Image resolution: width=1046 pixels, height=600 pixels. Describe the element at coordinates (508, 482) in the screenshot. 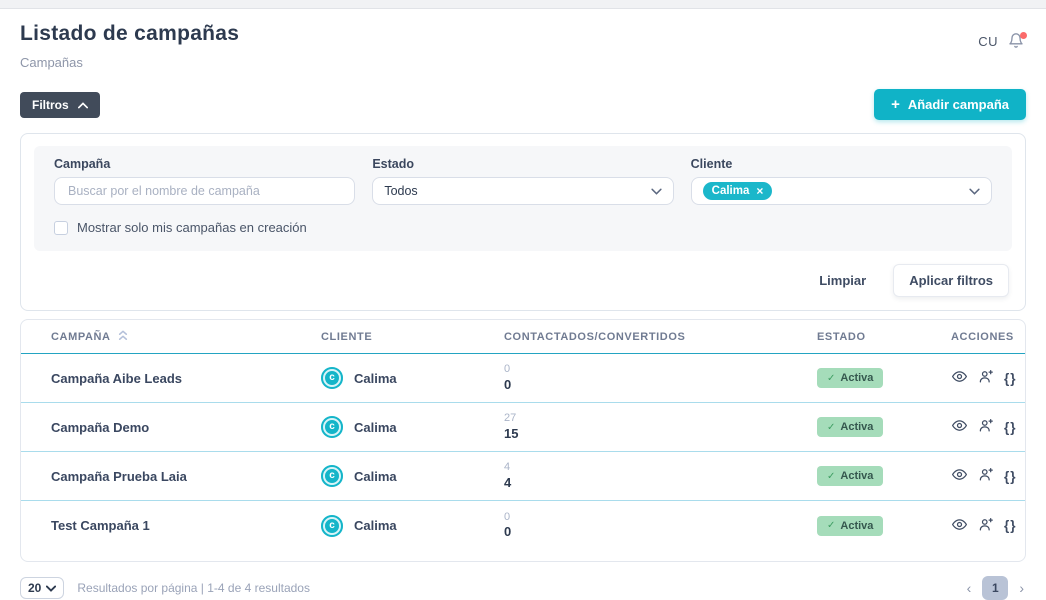

I see `converted-count: 4` at that location.